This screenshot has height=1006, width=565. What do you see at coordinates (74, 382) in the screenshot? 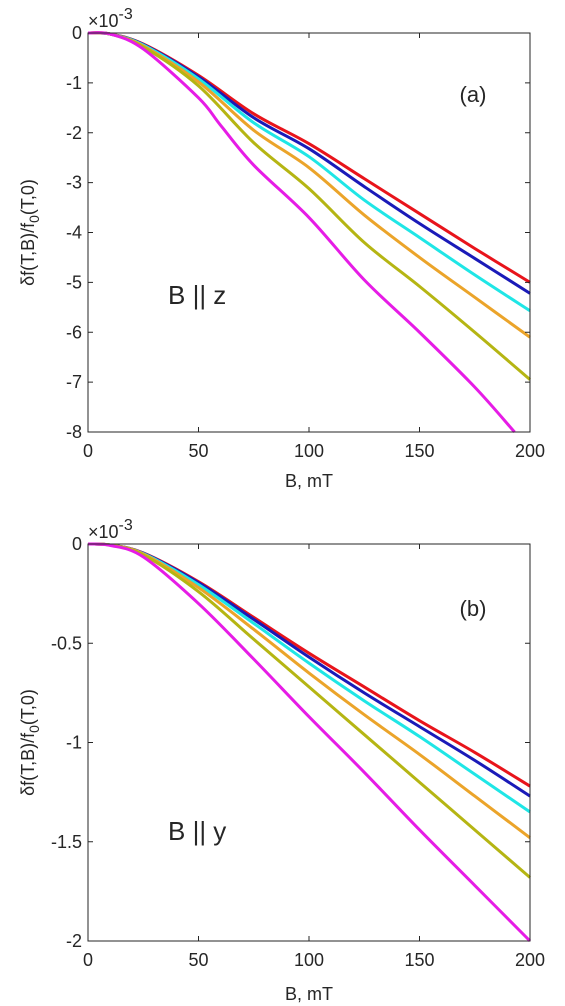
I see `y-tick-label: -7` at bounding box center [74, 382].